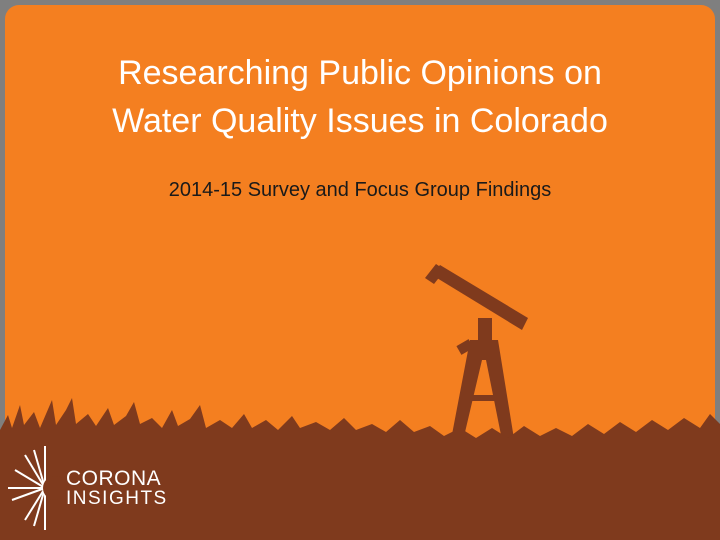 This screenshot has height=540, width=720. I want to click on title-line: Water Quality Issues in Colorado, so click(360, 121).